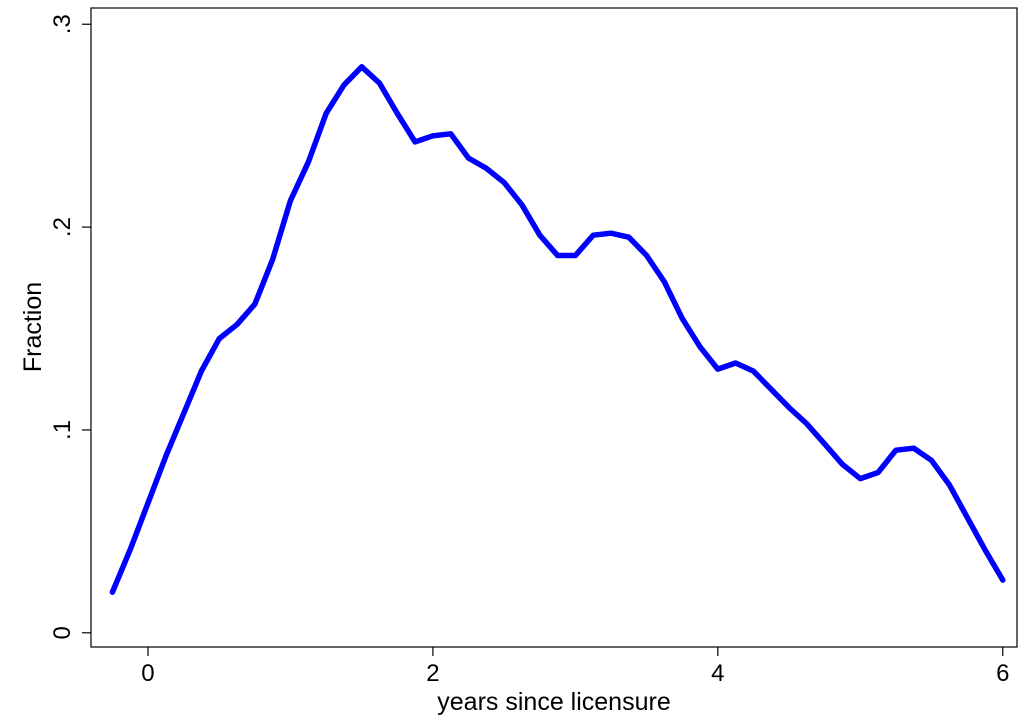  What do you see at coordinates (575, 667) in the screenshot?
I see `x-axis: 0 2 4 6` at bounding box center [575, 667].